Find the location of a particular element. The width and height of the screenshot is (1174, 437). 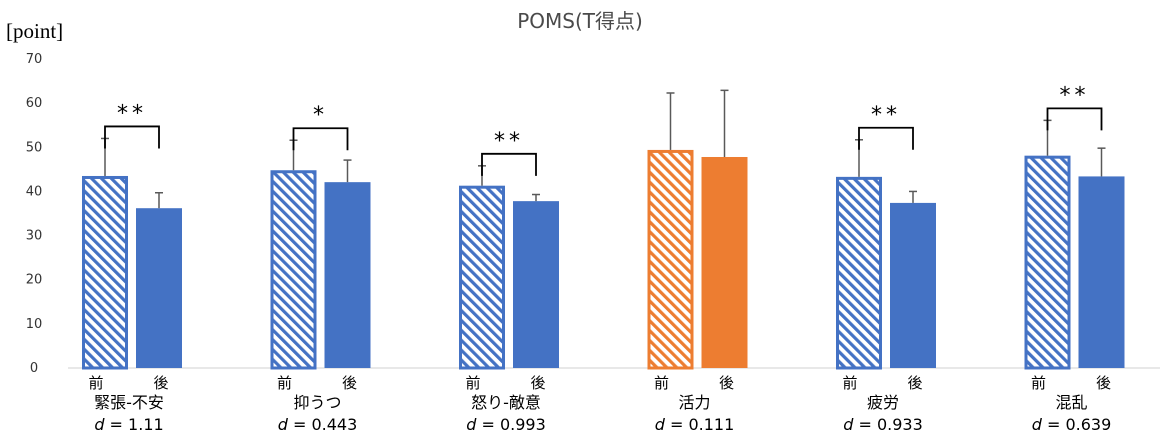

y-tick-label: 70 is located at coordinates (34, 59).